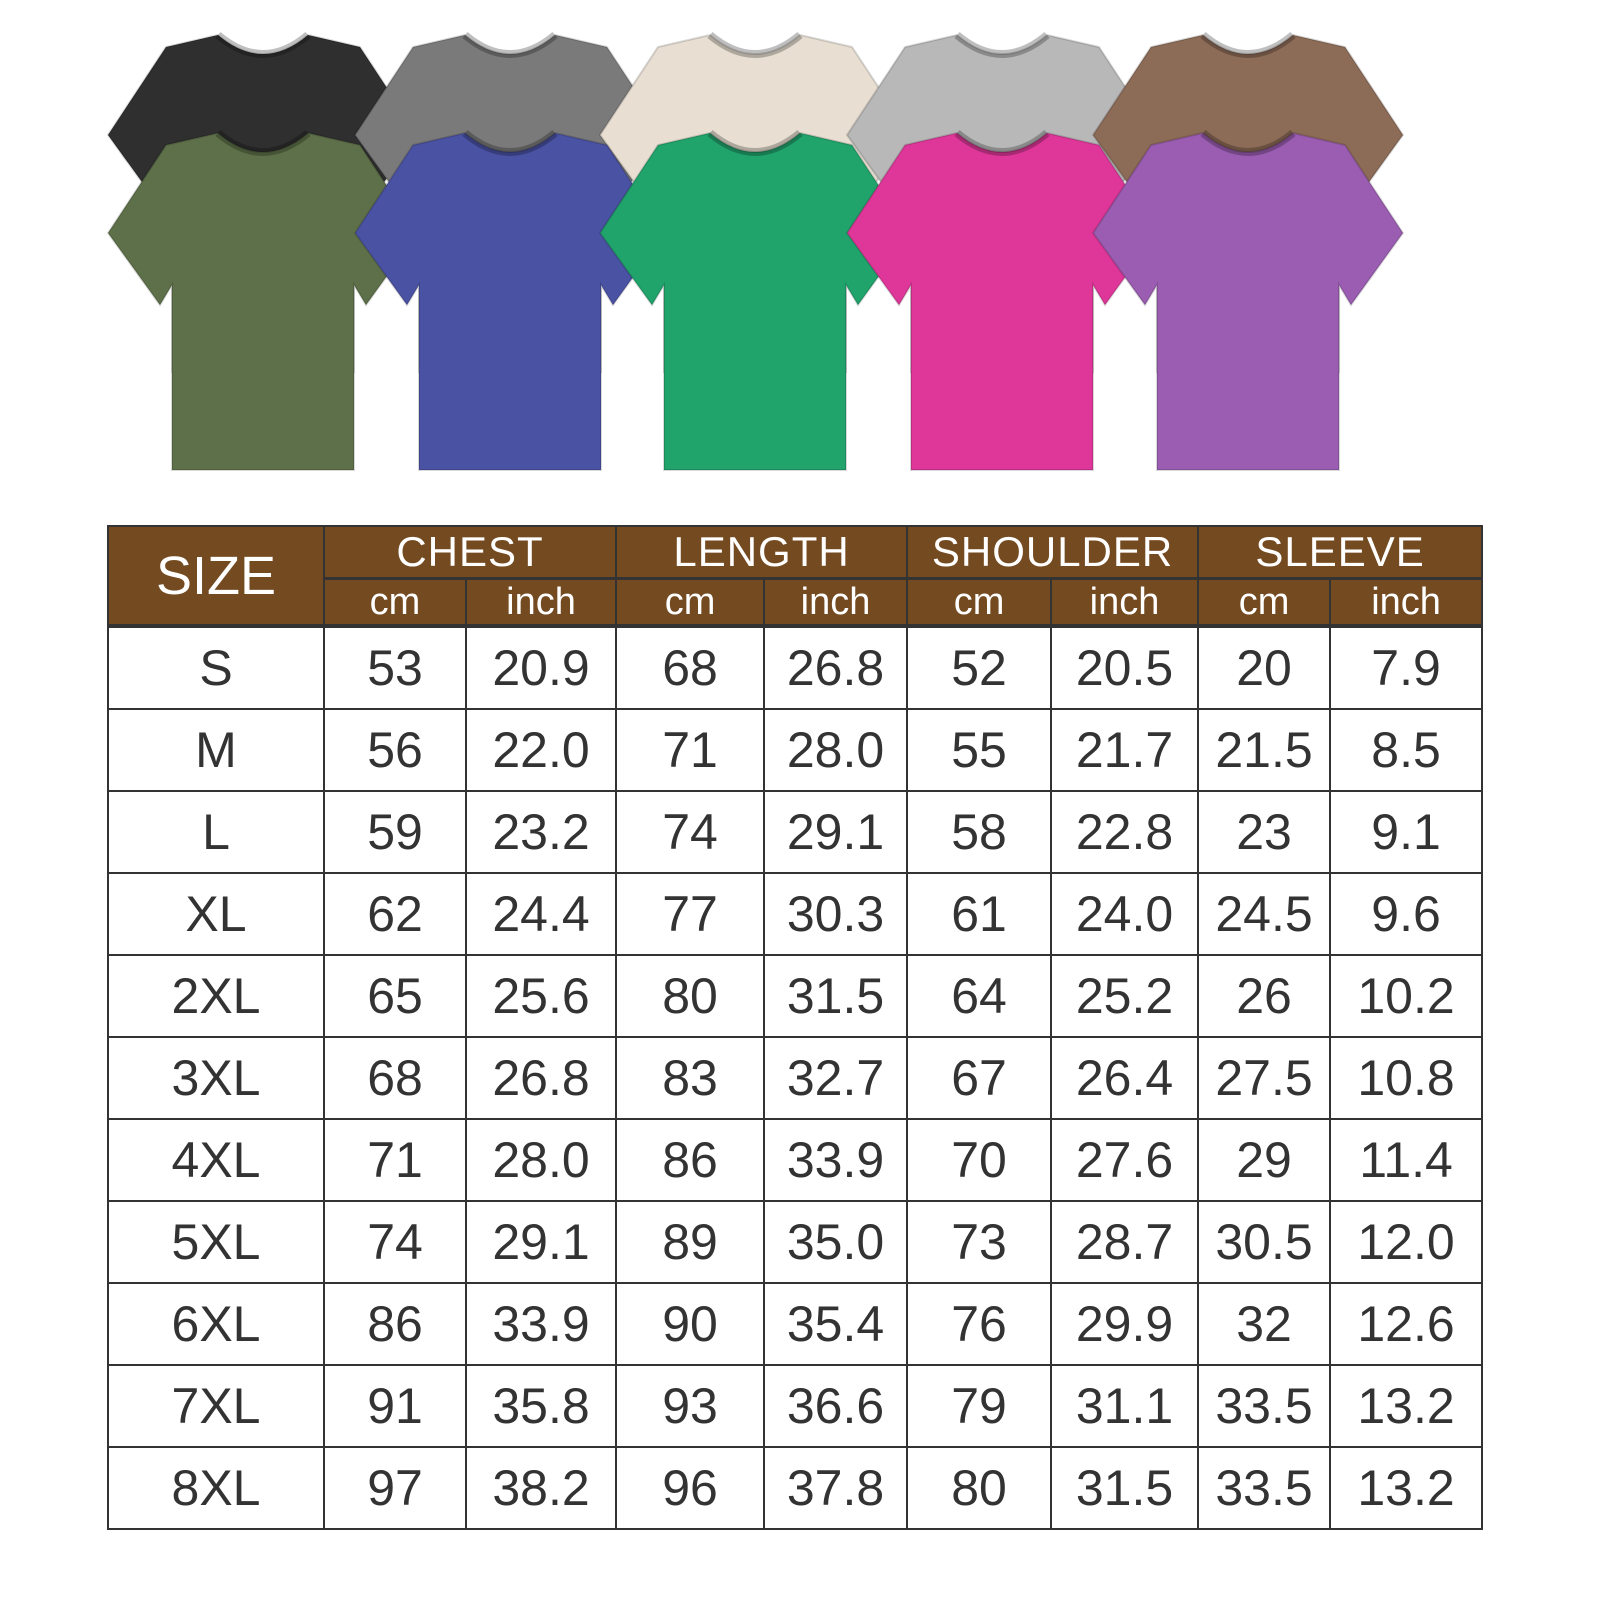 This screenshot has width=1600, height=1600. Describe the element at coordinates (979, 750) in the screenshot. I see `shoulder-cm-cell: 55` at that location.